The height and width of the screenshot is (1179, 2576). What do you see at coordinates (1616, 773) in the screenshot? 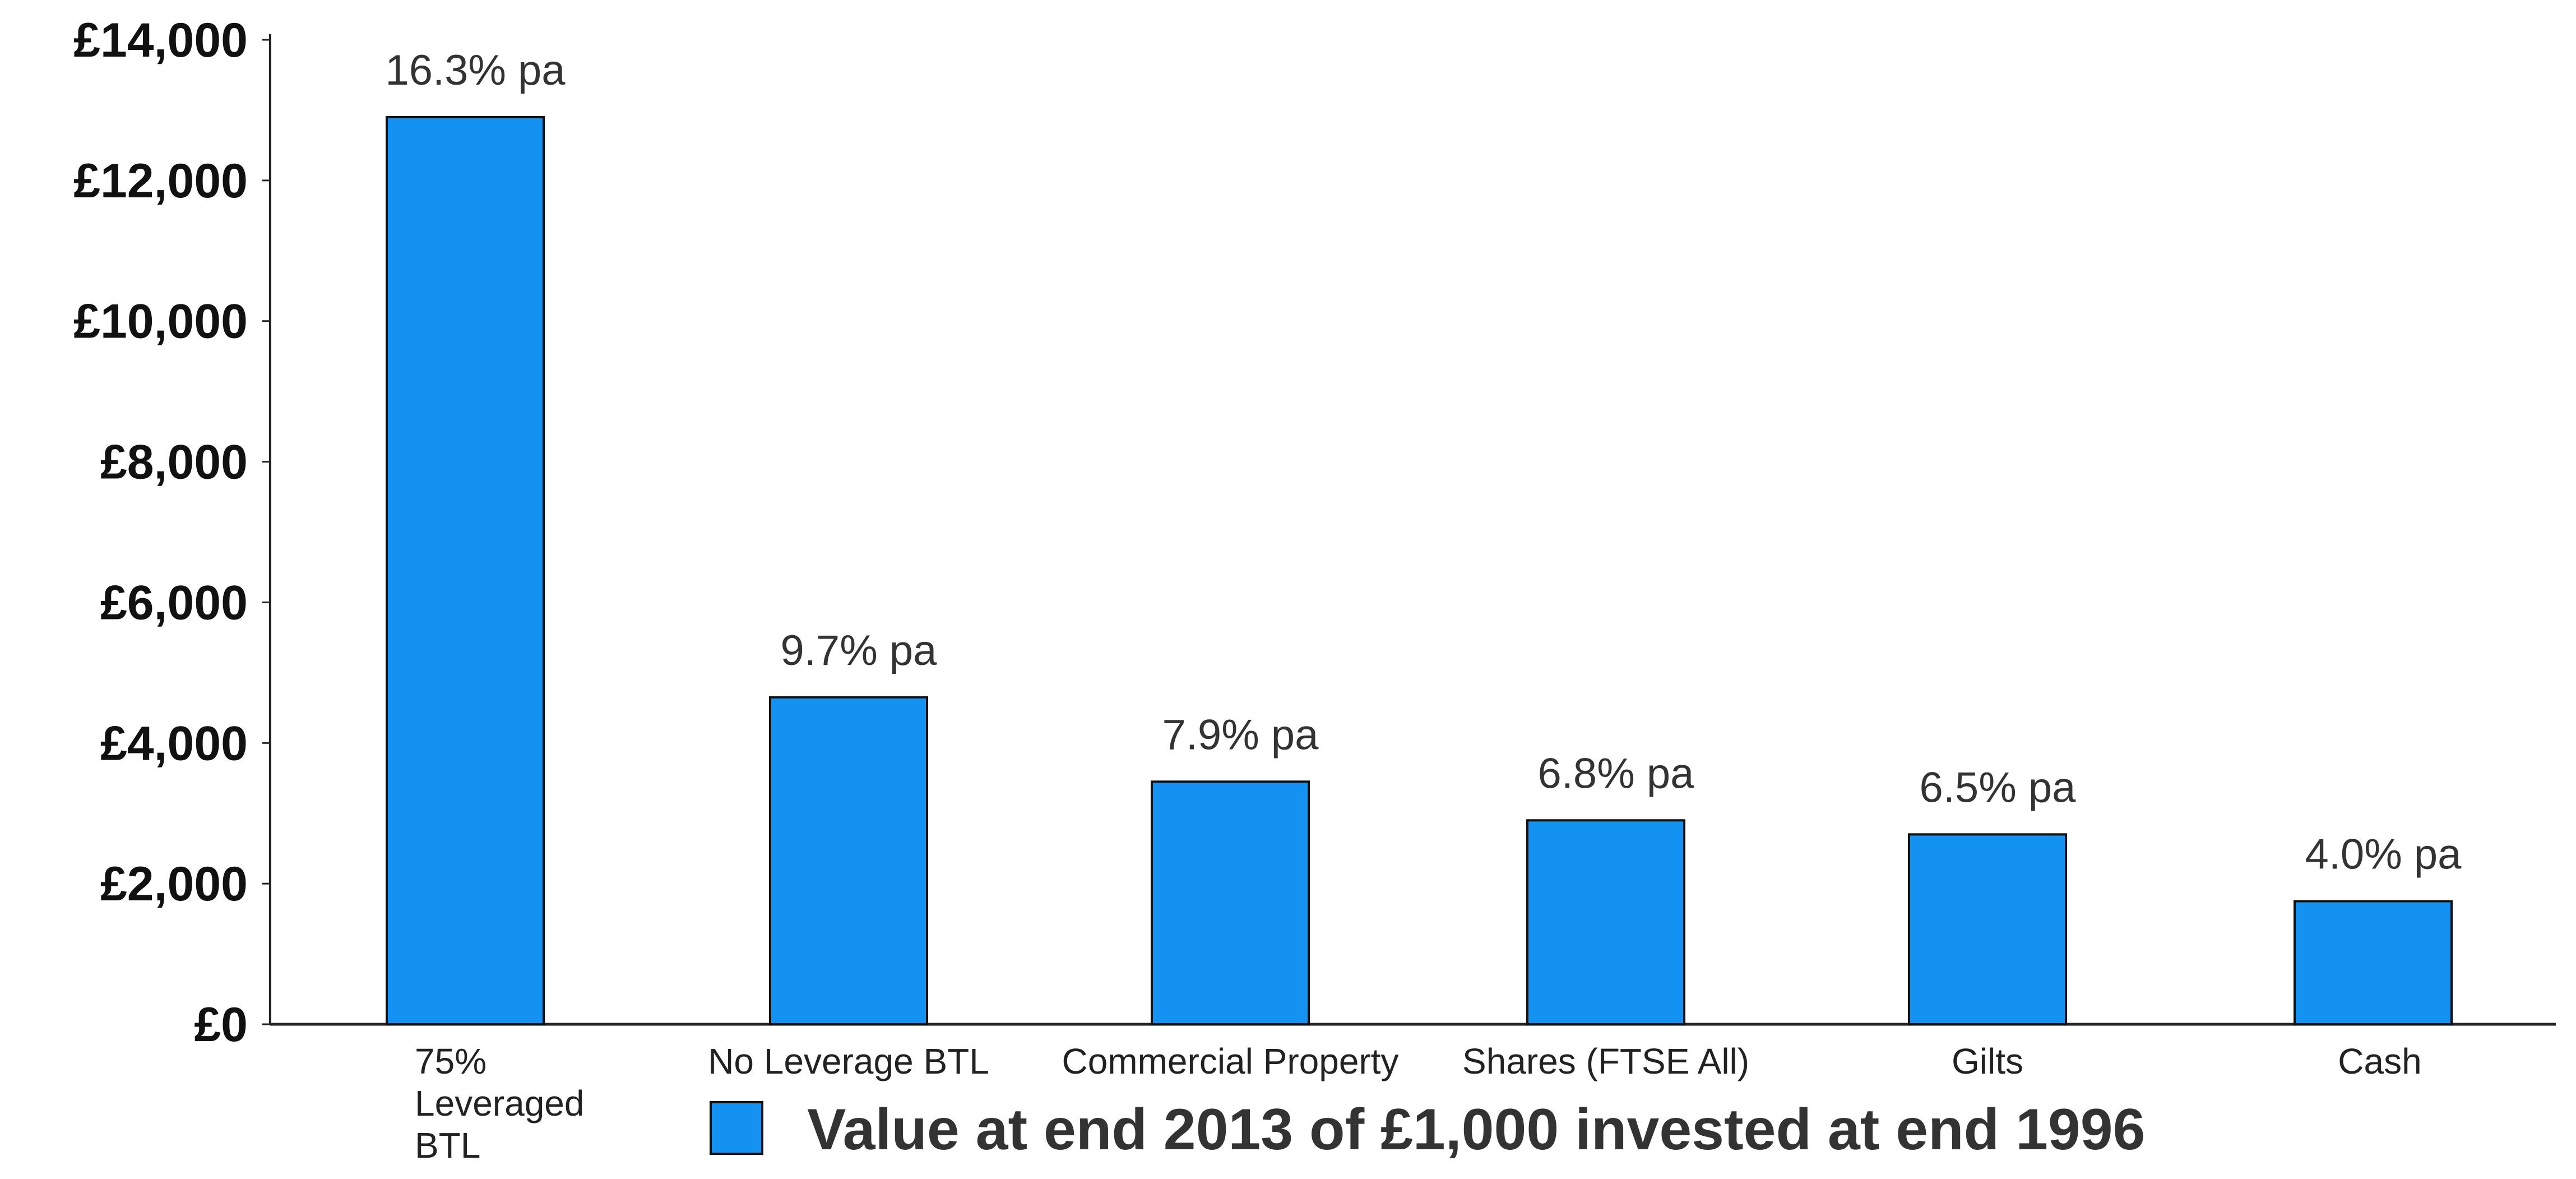
I see `data-label: 6.8% pa` at bounding box center [1616, 773].